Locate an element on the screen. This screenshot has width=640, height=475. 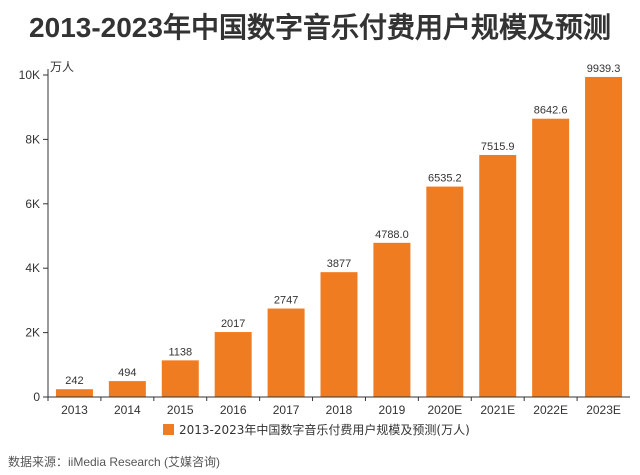
bar-value-label: 7515.9 is located at coordinates (498, 147).